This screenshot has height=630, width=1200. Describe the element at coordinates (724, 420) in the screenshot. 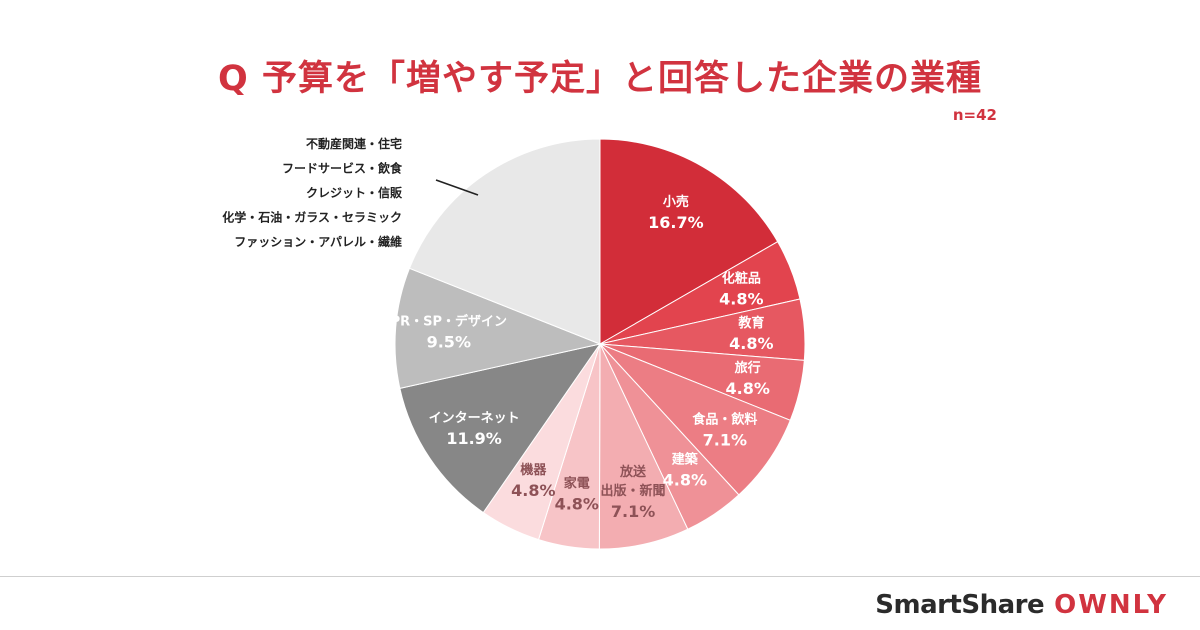

I see `slice-label: 食品・飲料` at that location.